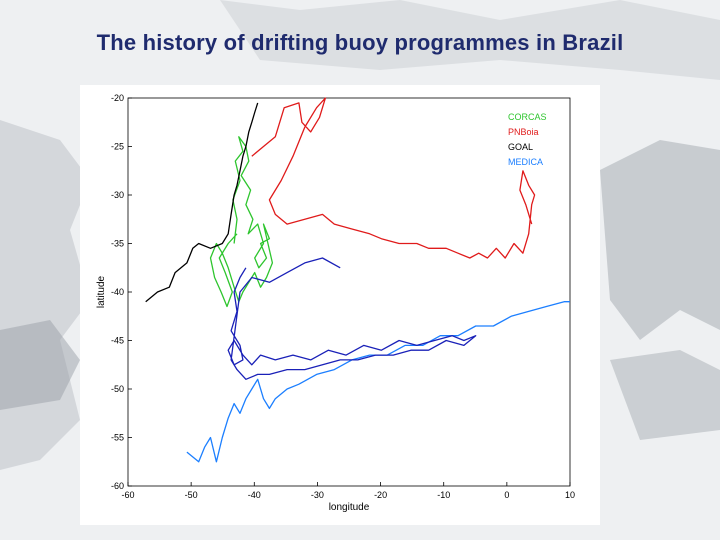 The image size is (720, 540). Describe the element at coordinates (254, 495) in the screenshot. I see `x-tick-label: -40` at that location.